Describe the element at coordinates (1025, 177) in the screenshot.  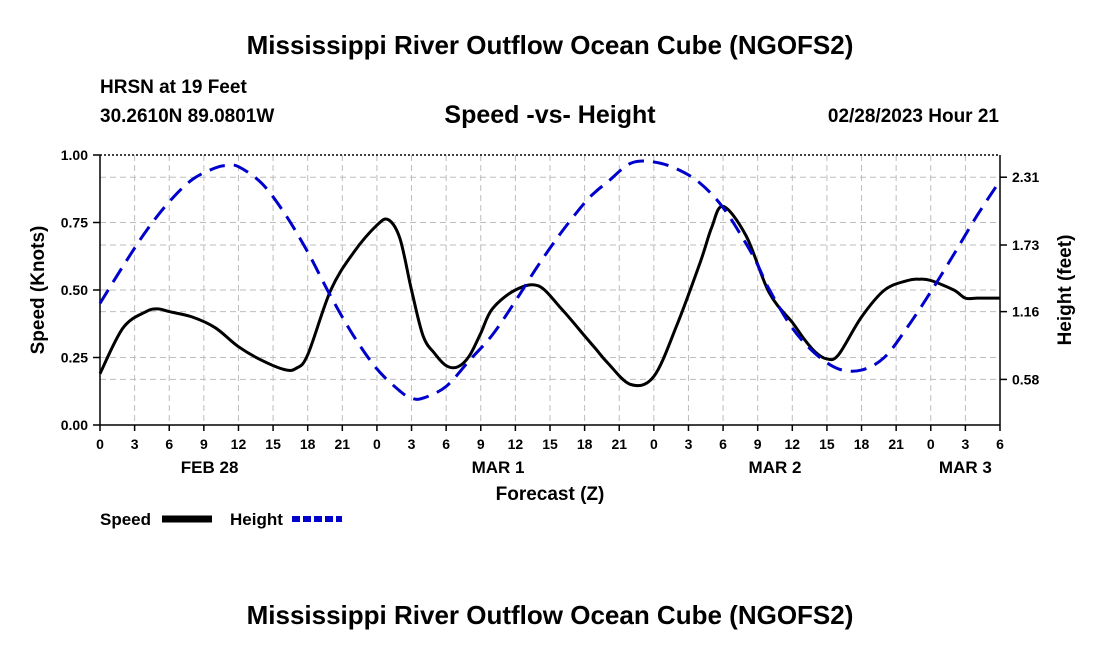
I see `y2-tick-label: 2.31` at that location.